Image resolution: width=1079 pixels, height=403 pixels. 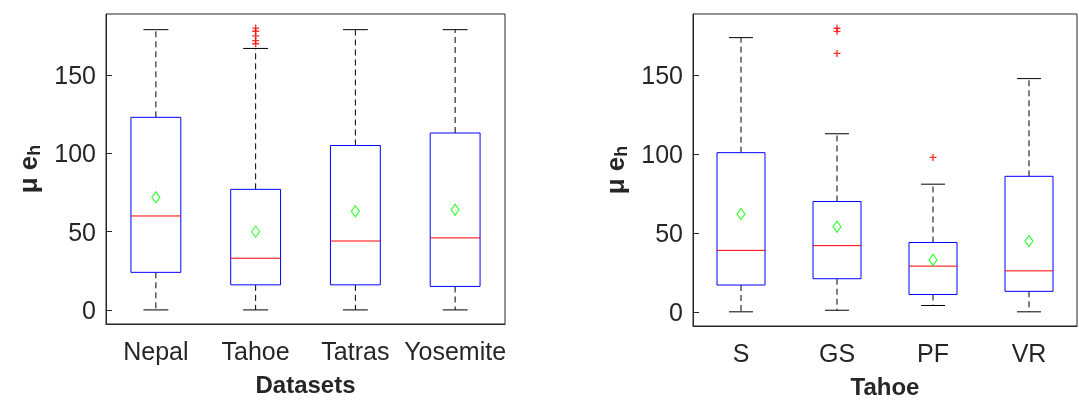 I want to click on x-axis-title: Datasets, so click(x=305, y=384).